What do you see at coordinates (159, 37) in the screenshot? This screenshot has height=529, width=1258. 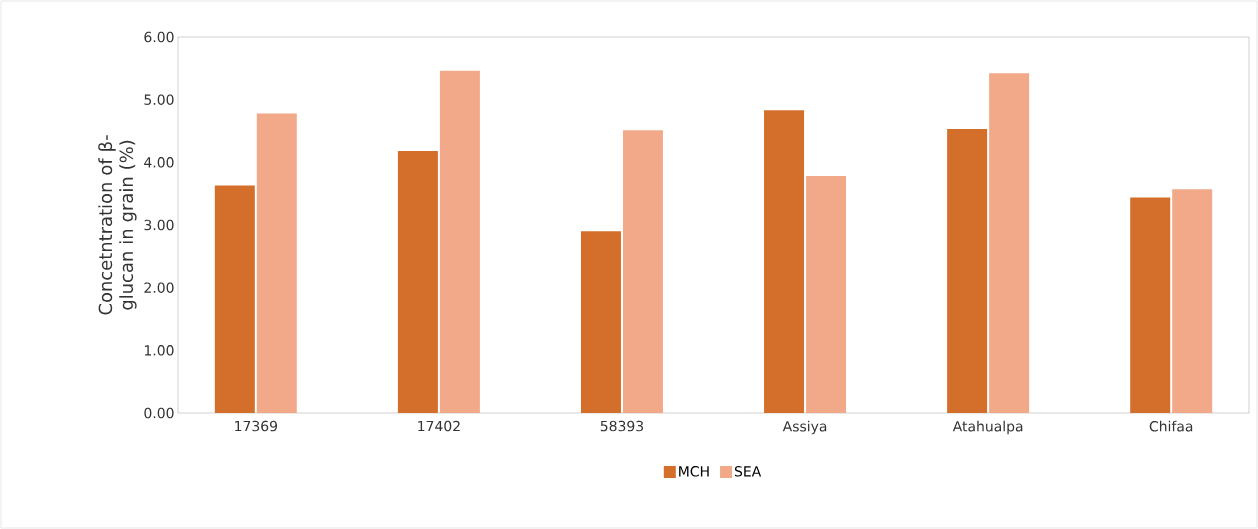 I see `y-tick-label: 6.00` at bounding box center [159, 37].